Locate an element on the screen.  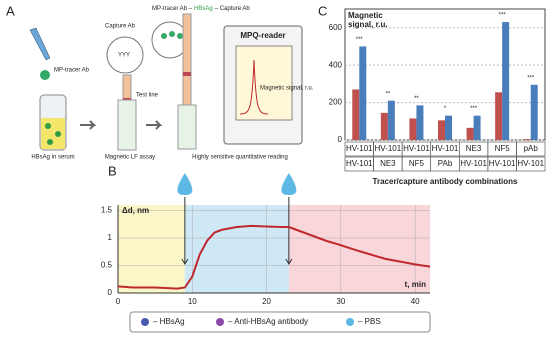
x-tick-label: 0 is located at coordinates (118, 301).